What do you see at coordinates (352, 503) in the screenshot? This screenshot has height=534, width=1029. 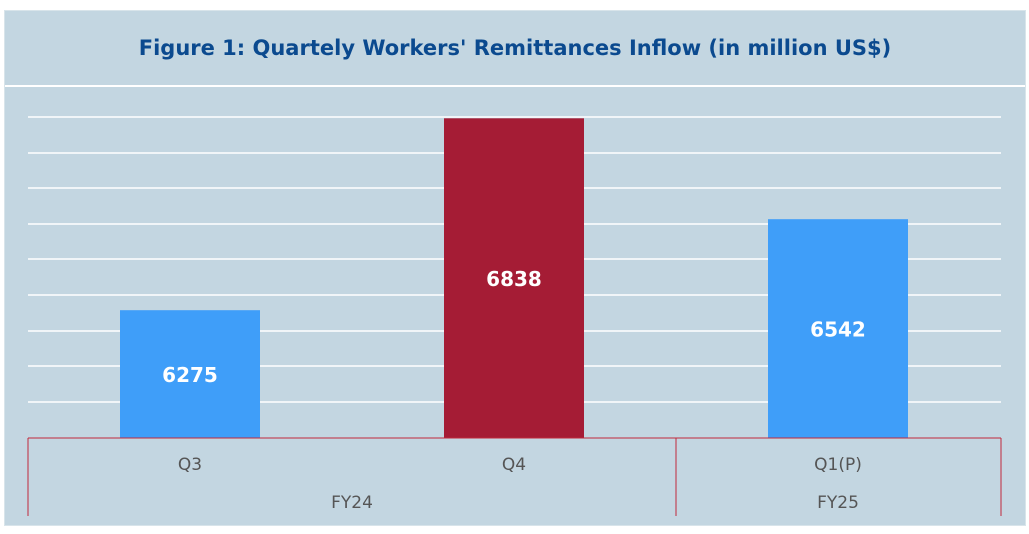 I see `x-group-label: FY24` at bounding box center [352, 503].